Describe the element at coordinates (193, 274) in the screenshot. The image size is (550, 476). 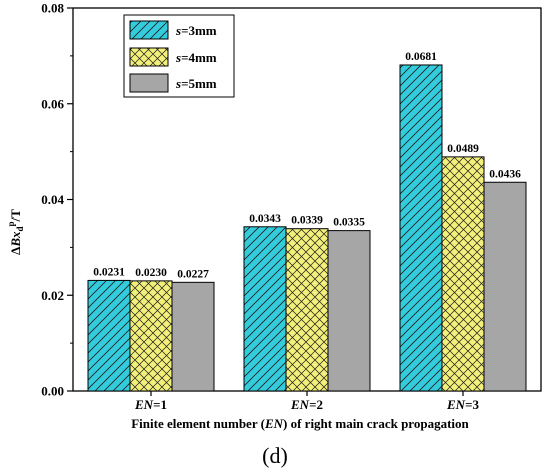
I see `data-label: 0.0227` at that location.